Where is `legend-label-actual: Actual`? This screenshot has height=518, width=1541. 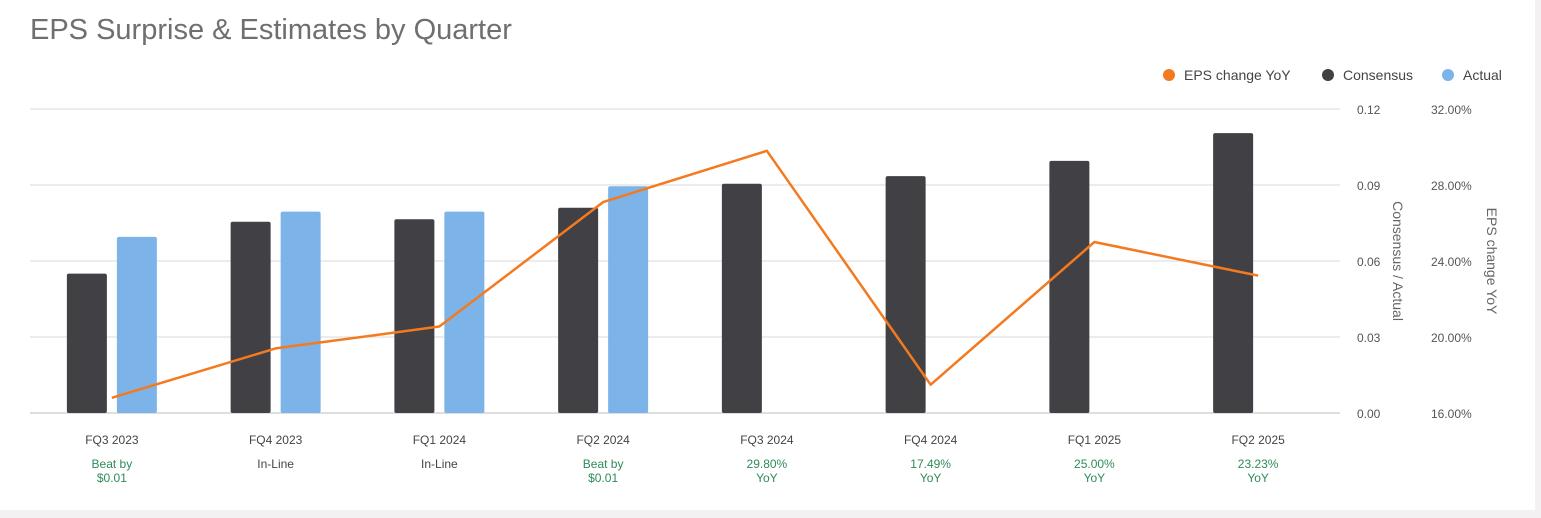 legend-label-actual: Actual is located at coordinates (1482, 75).